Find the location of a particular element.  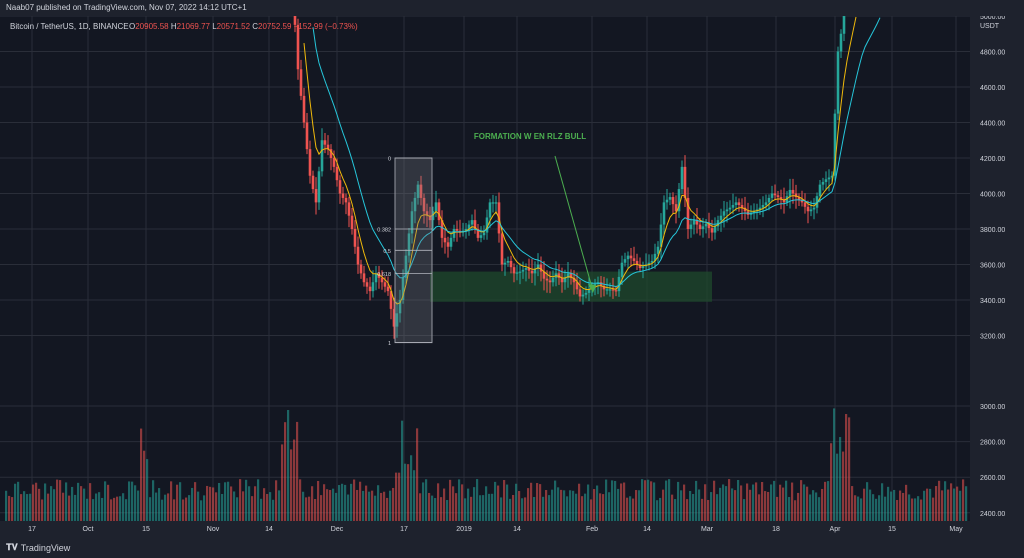

ohlc-part: L is located at coordinates (213, 26).